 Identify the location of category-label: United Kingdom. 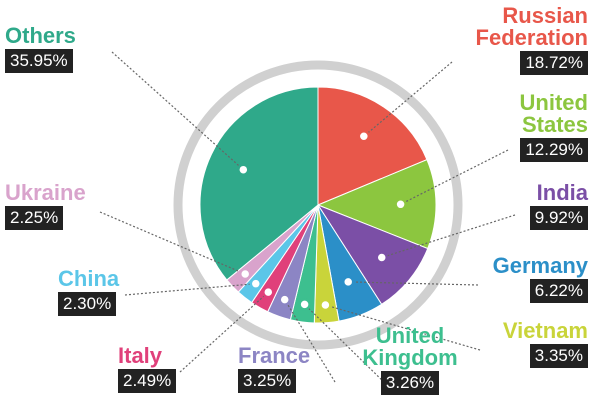
(410, 346).